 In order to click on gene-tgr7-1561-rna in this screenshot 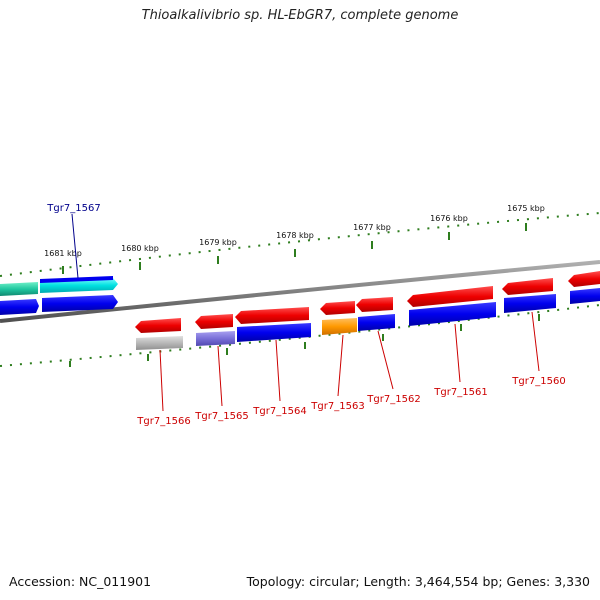, I will do `click(450, 296)`.